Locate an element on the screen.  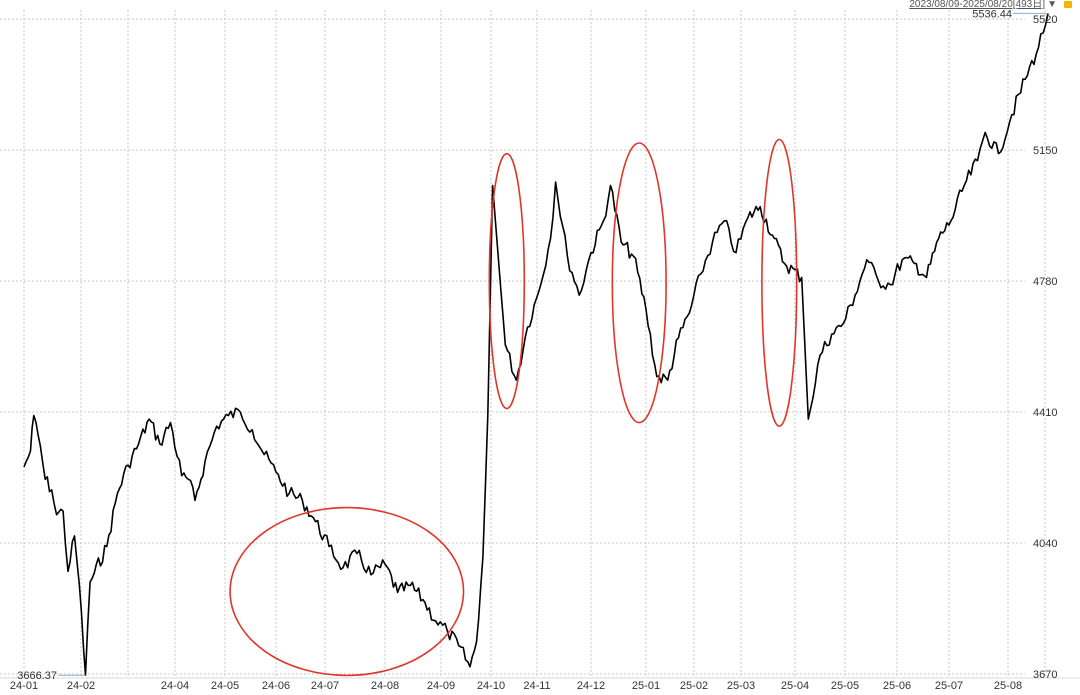
max-value-label: 5536.44 is located at coordinates (992, 14).